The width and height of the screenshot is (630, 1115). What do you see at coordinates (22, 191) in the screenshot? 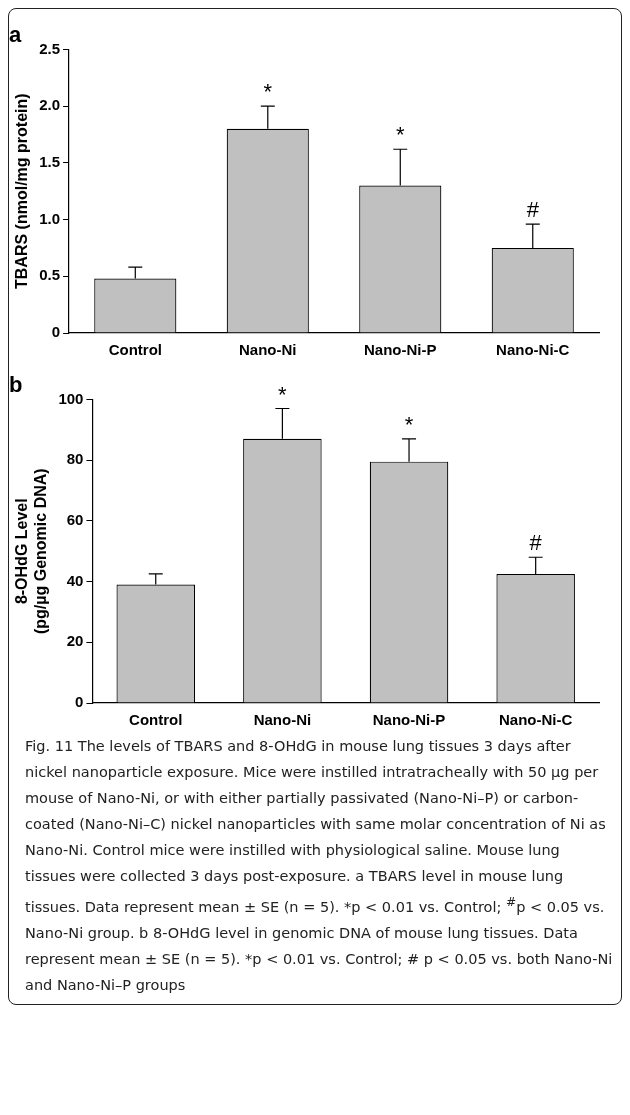
I see `y-axis-title: TBARS (nmol/mg protein)` at bounding box center [22, 191].